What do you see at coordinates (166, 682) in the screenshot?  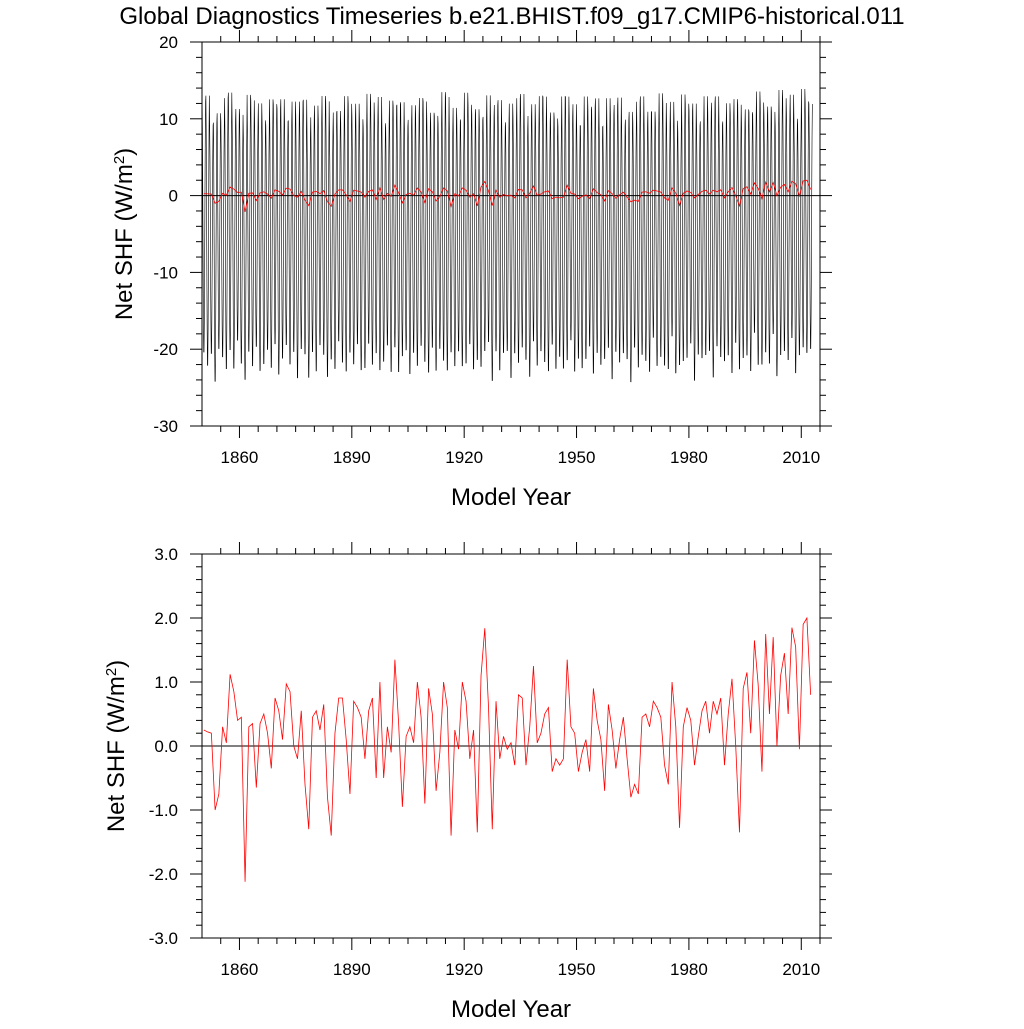 I see `y-tick-label: 1.0` at bounding box center [166, 682].